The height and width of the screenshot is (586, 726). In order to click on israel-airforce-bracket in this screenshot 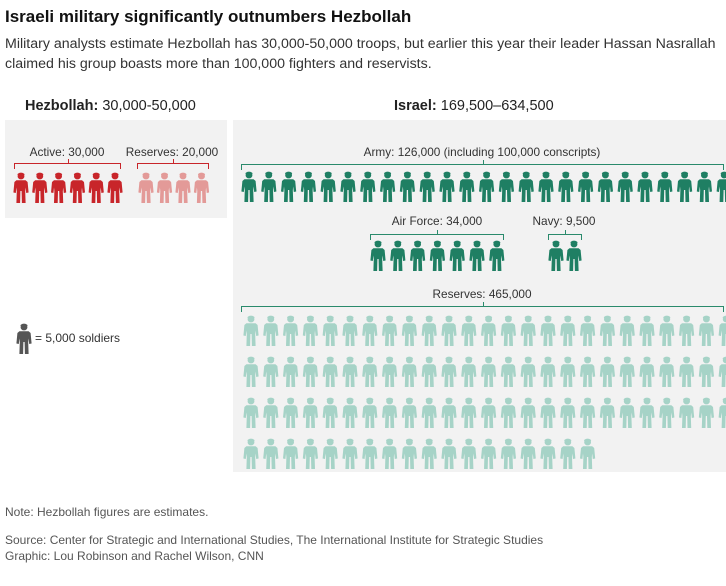, I will do `click(437, 235)`.